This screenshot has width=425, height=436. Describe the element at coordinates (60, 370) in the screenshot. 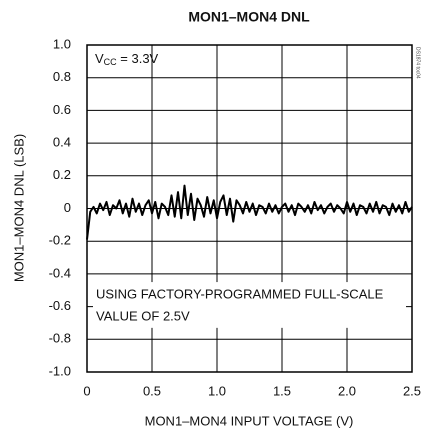

I see `y-tick-label: -1.0` at that location.